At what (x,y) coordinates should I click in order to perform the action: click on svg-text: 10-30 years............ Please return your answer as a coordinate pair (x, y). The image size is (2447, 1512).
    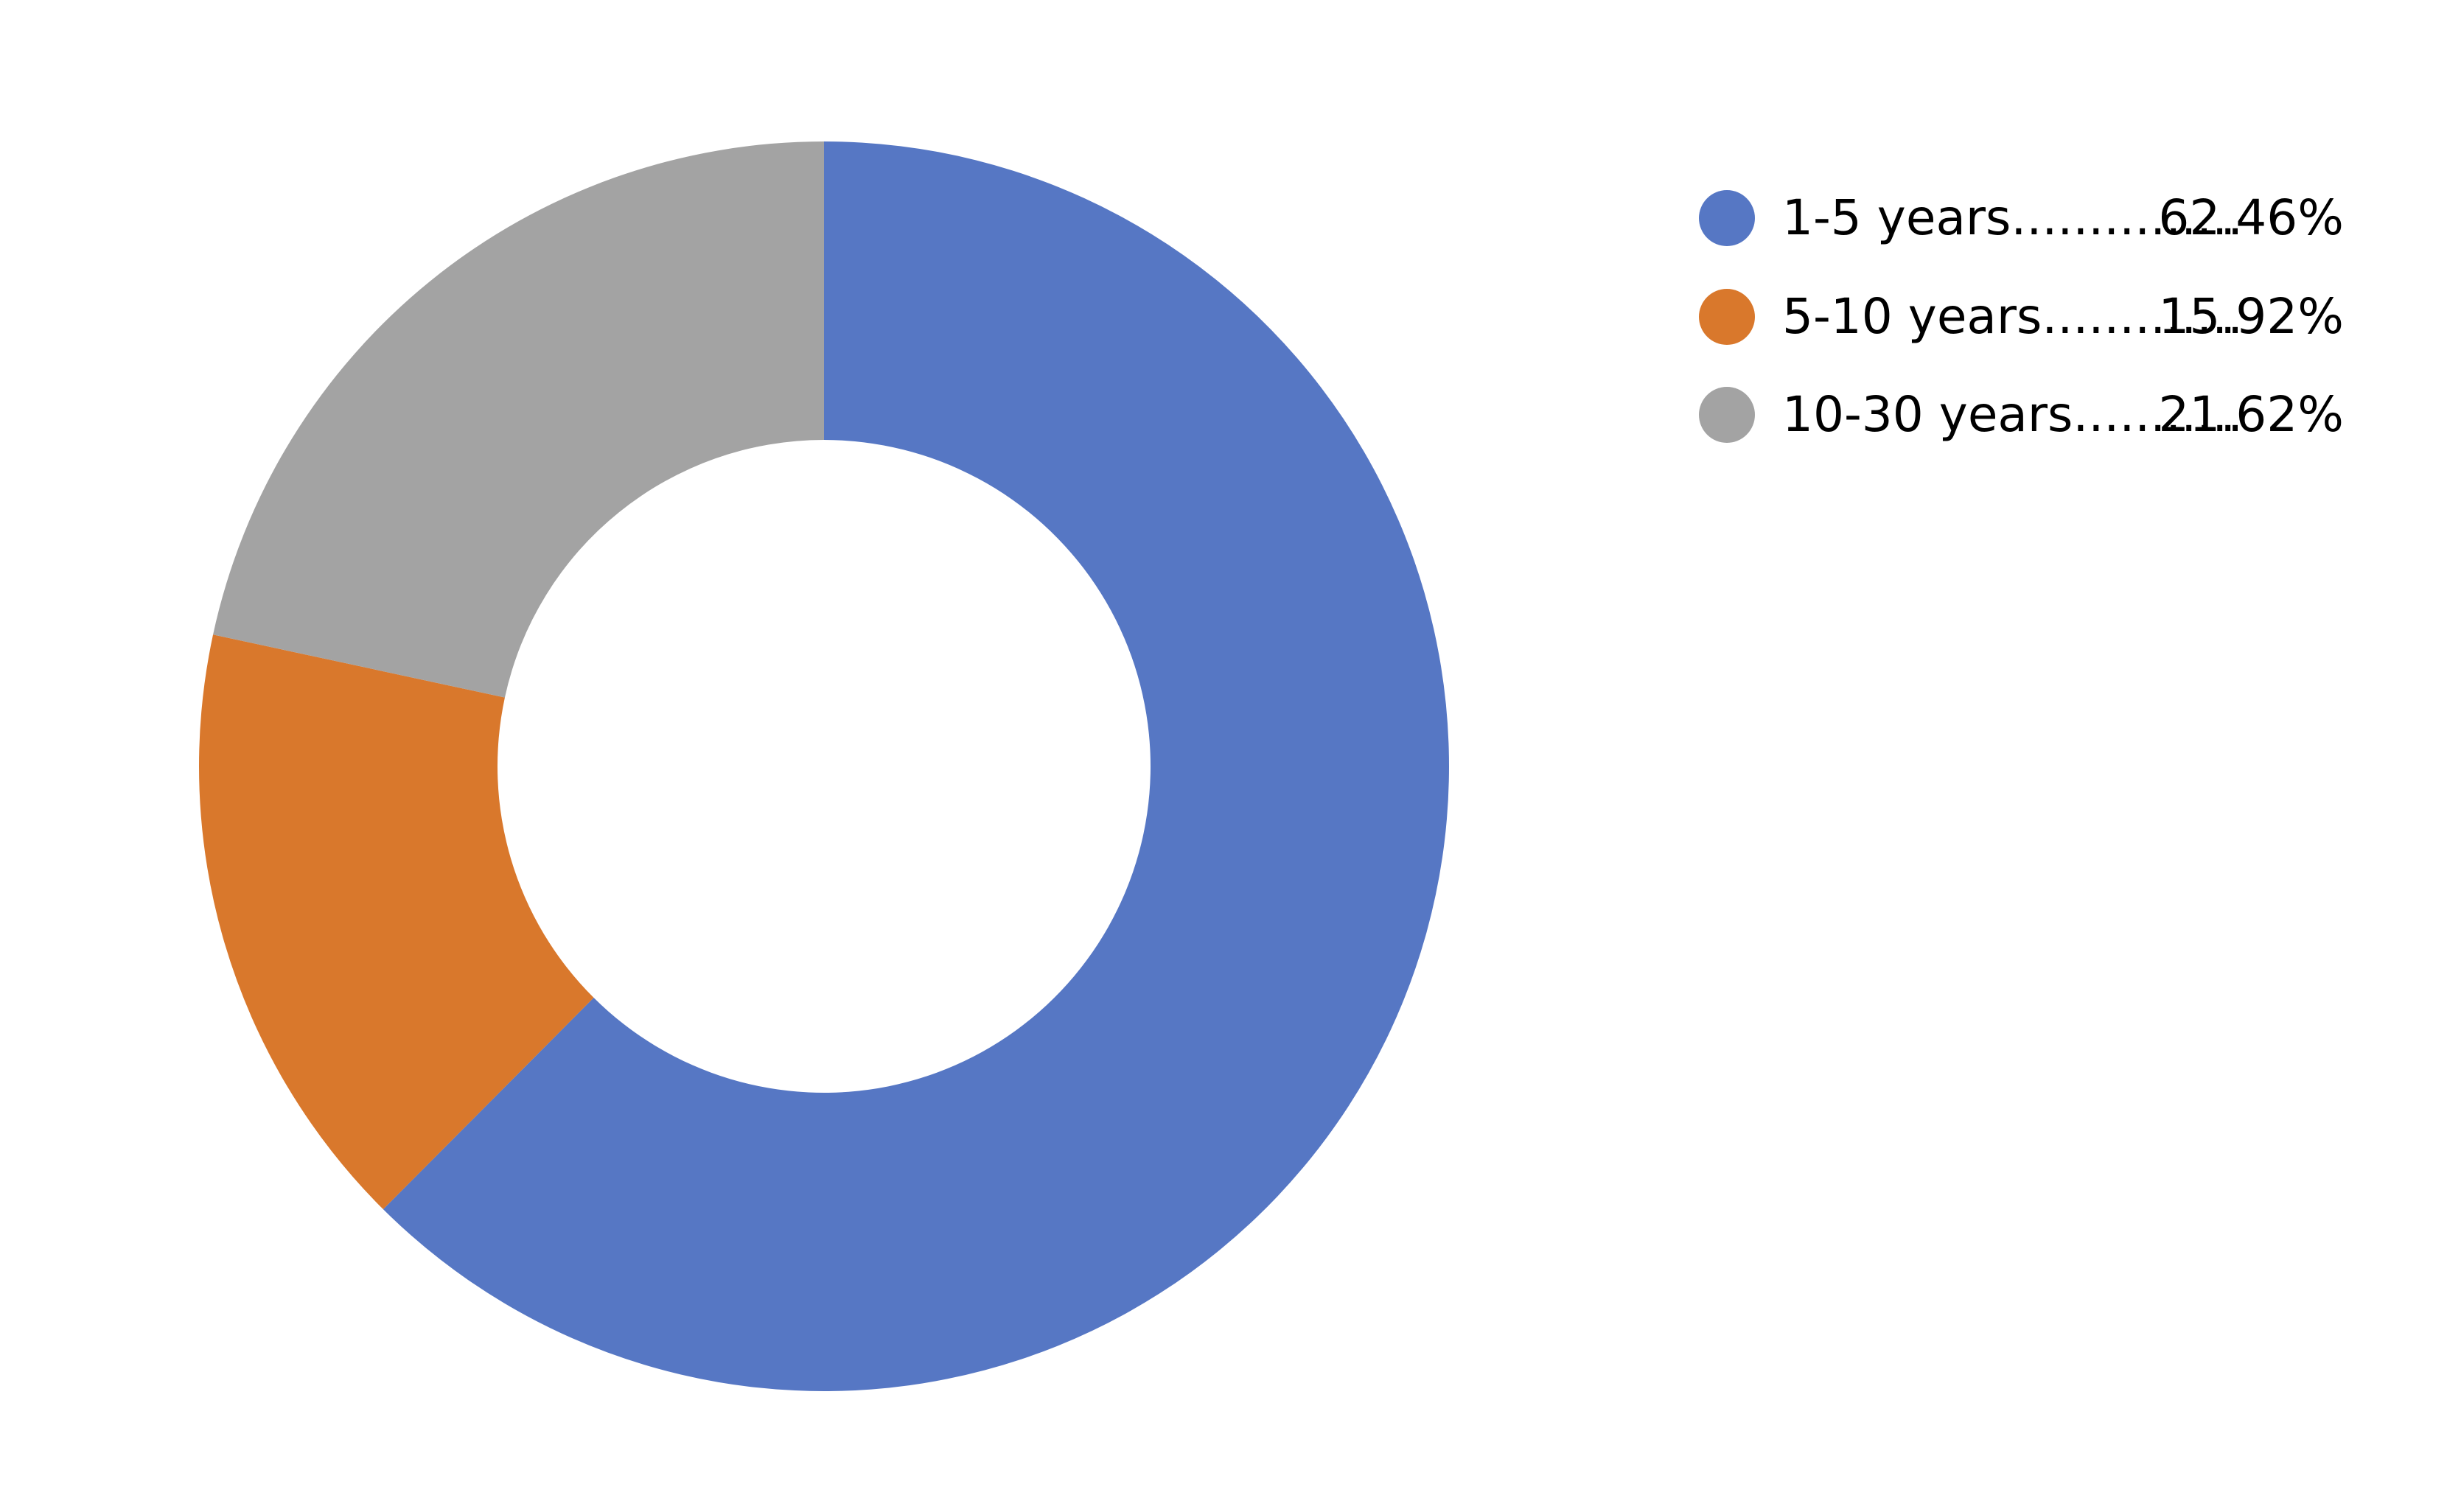
    Looking at the image, I should click on (2013, 414).